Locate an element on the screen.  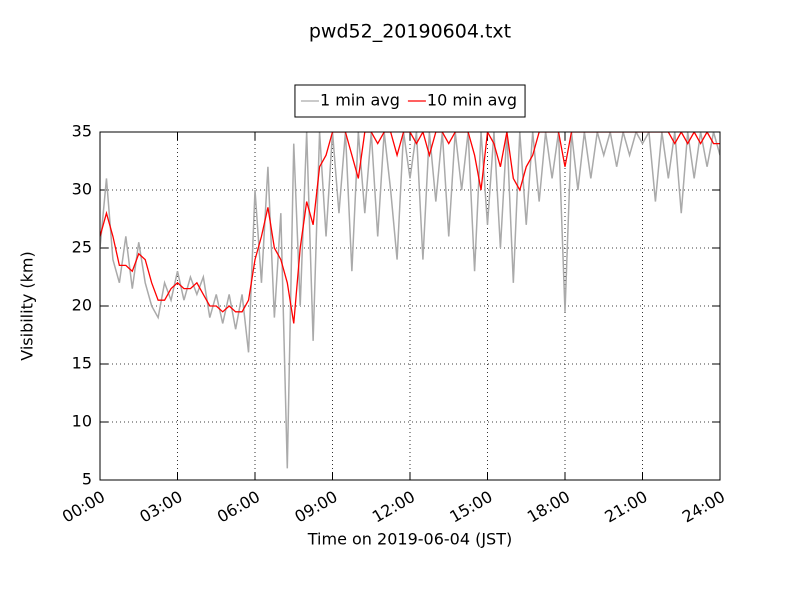
y-tick-label: 5 is located at coordinates (87, 479).